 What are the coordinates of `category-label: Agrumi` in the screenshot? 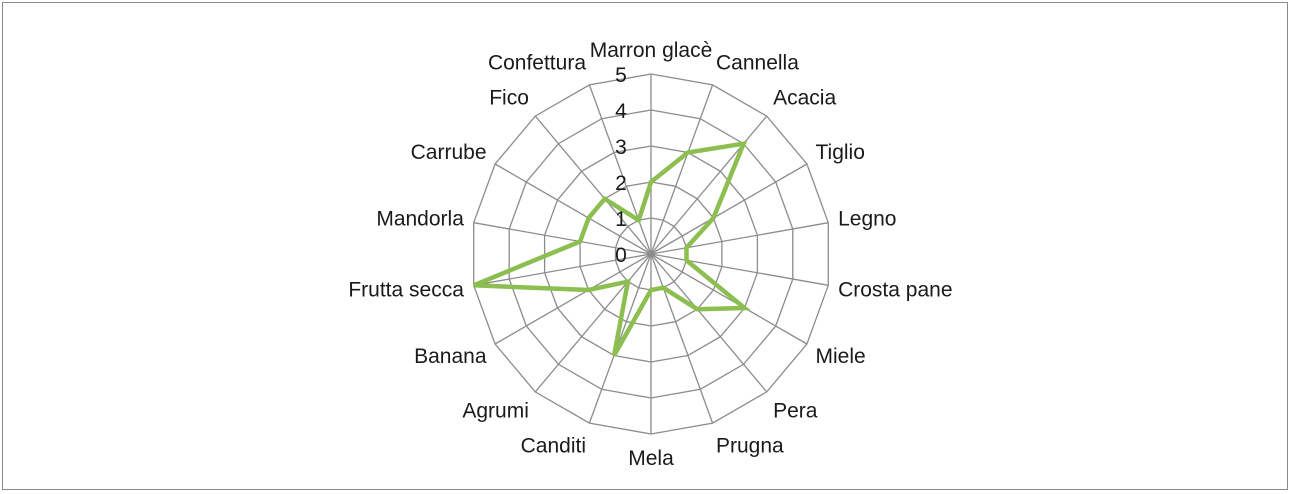 It's located at (495, 410).